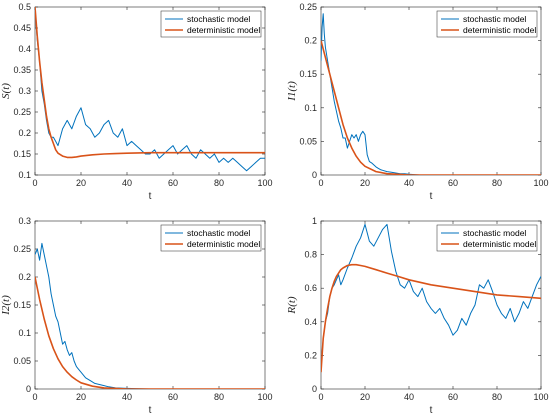 This screenshot has width=550, height=417. What do you see at coordinates (310, 288) in the screenshot?
I see `y-tick-label: 0.6` at bounding box center [310, 288].